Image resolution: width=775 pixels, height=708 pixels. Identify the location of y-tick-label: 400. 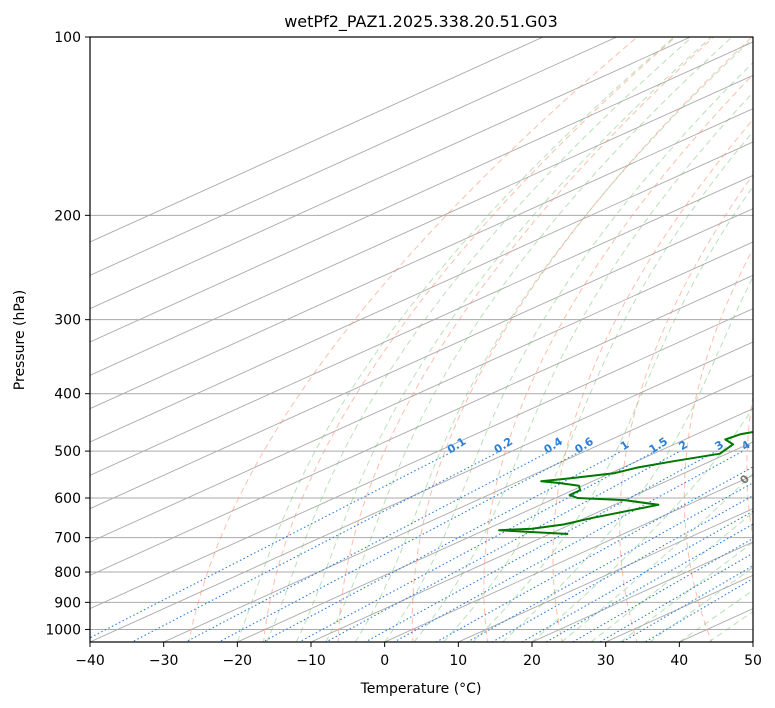
(67, 395).